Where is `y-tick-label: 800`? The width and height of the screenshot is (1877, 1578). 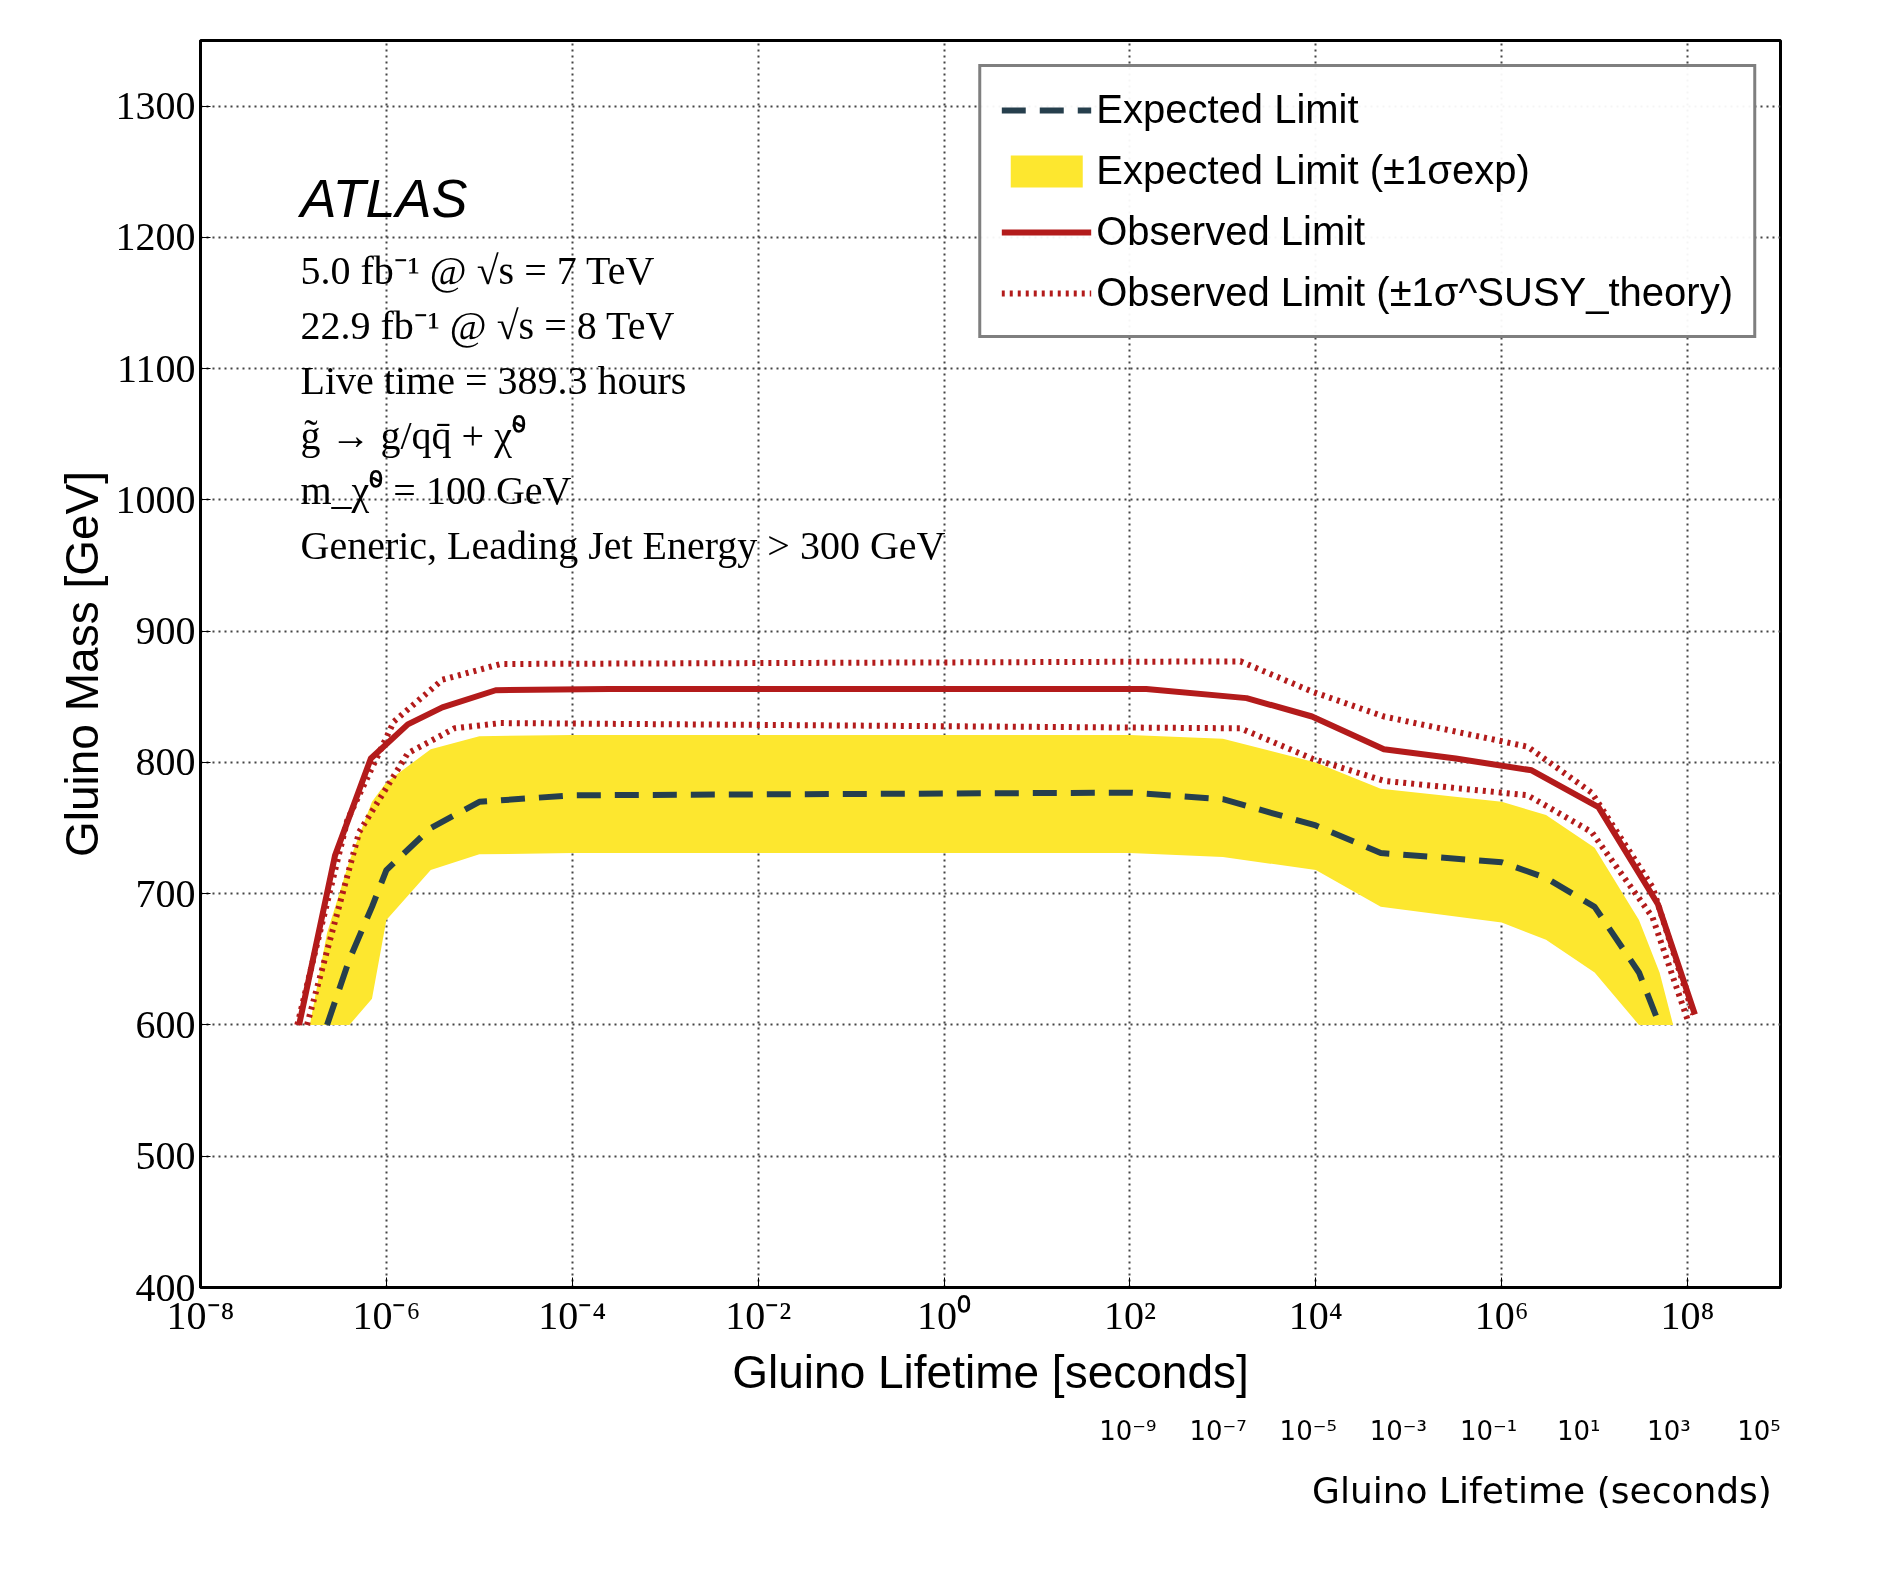 y-tick-label: 800 is located at coordinates (165, 762).